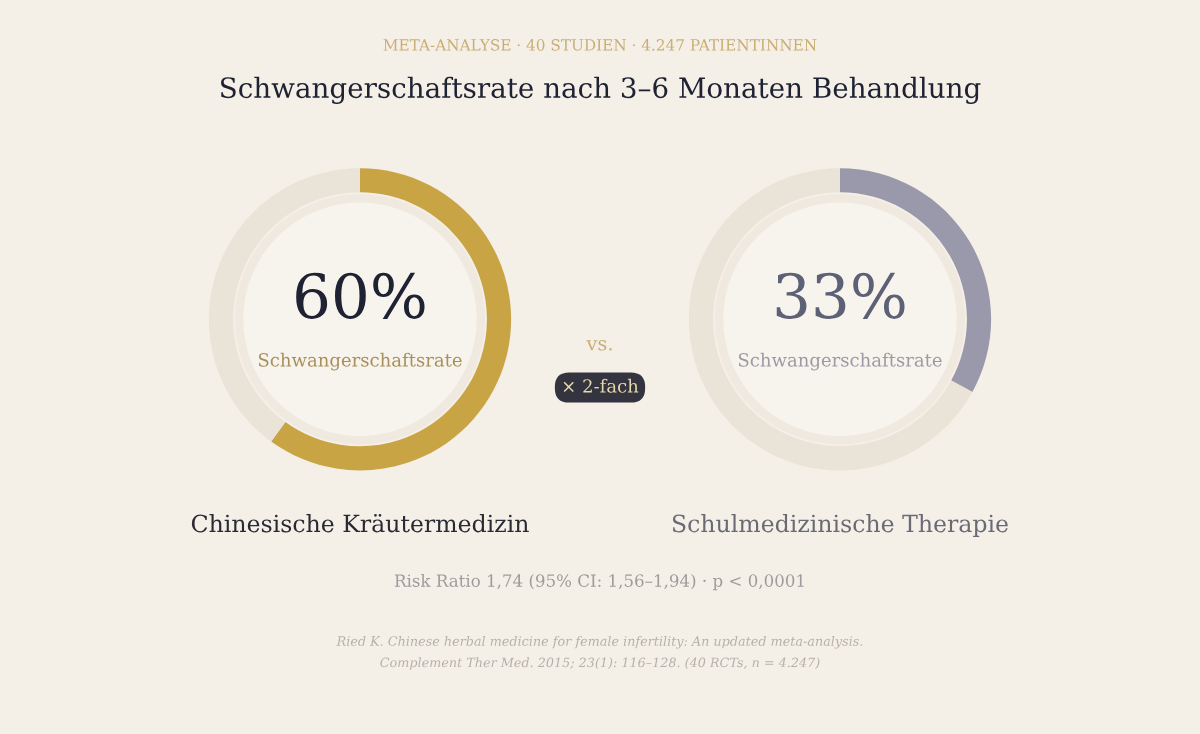  I want to click on data-label: 60%, so click(360, 295).